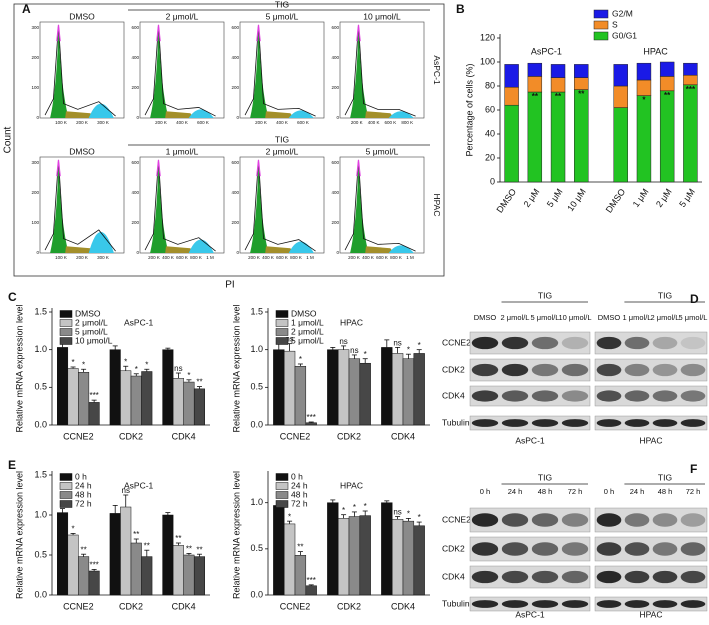 The height and width of the screenshot is (625, 709). What do you see at coordinates (59, 207) in the screenshot?
I see `g1-peak` at bounding box center [59, 207].